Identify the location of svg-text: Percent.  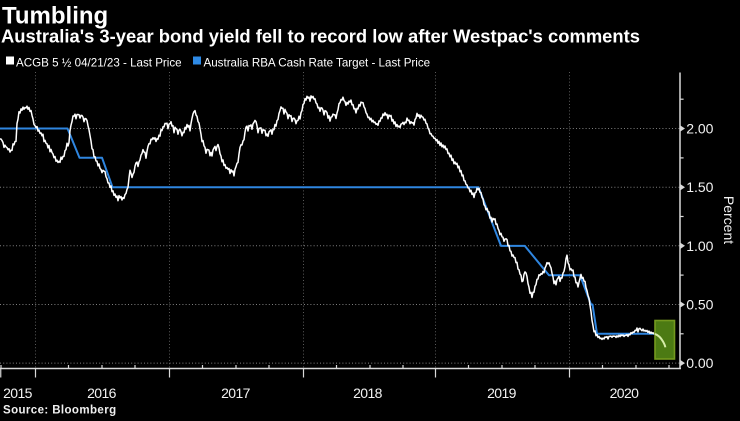
(729, 220).